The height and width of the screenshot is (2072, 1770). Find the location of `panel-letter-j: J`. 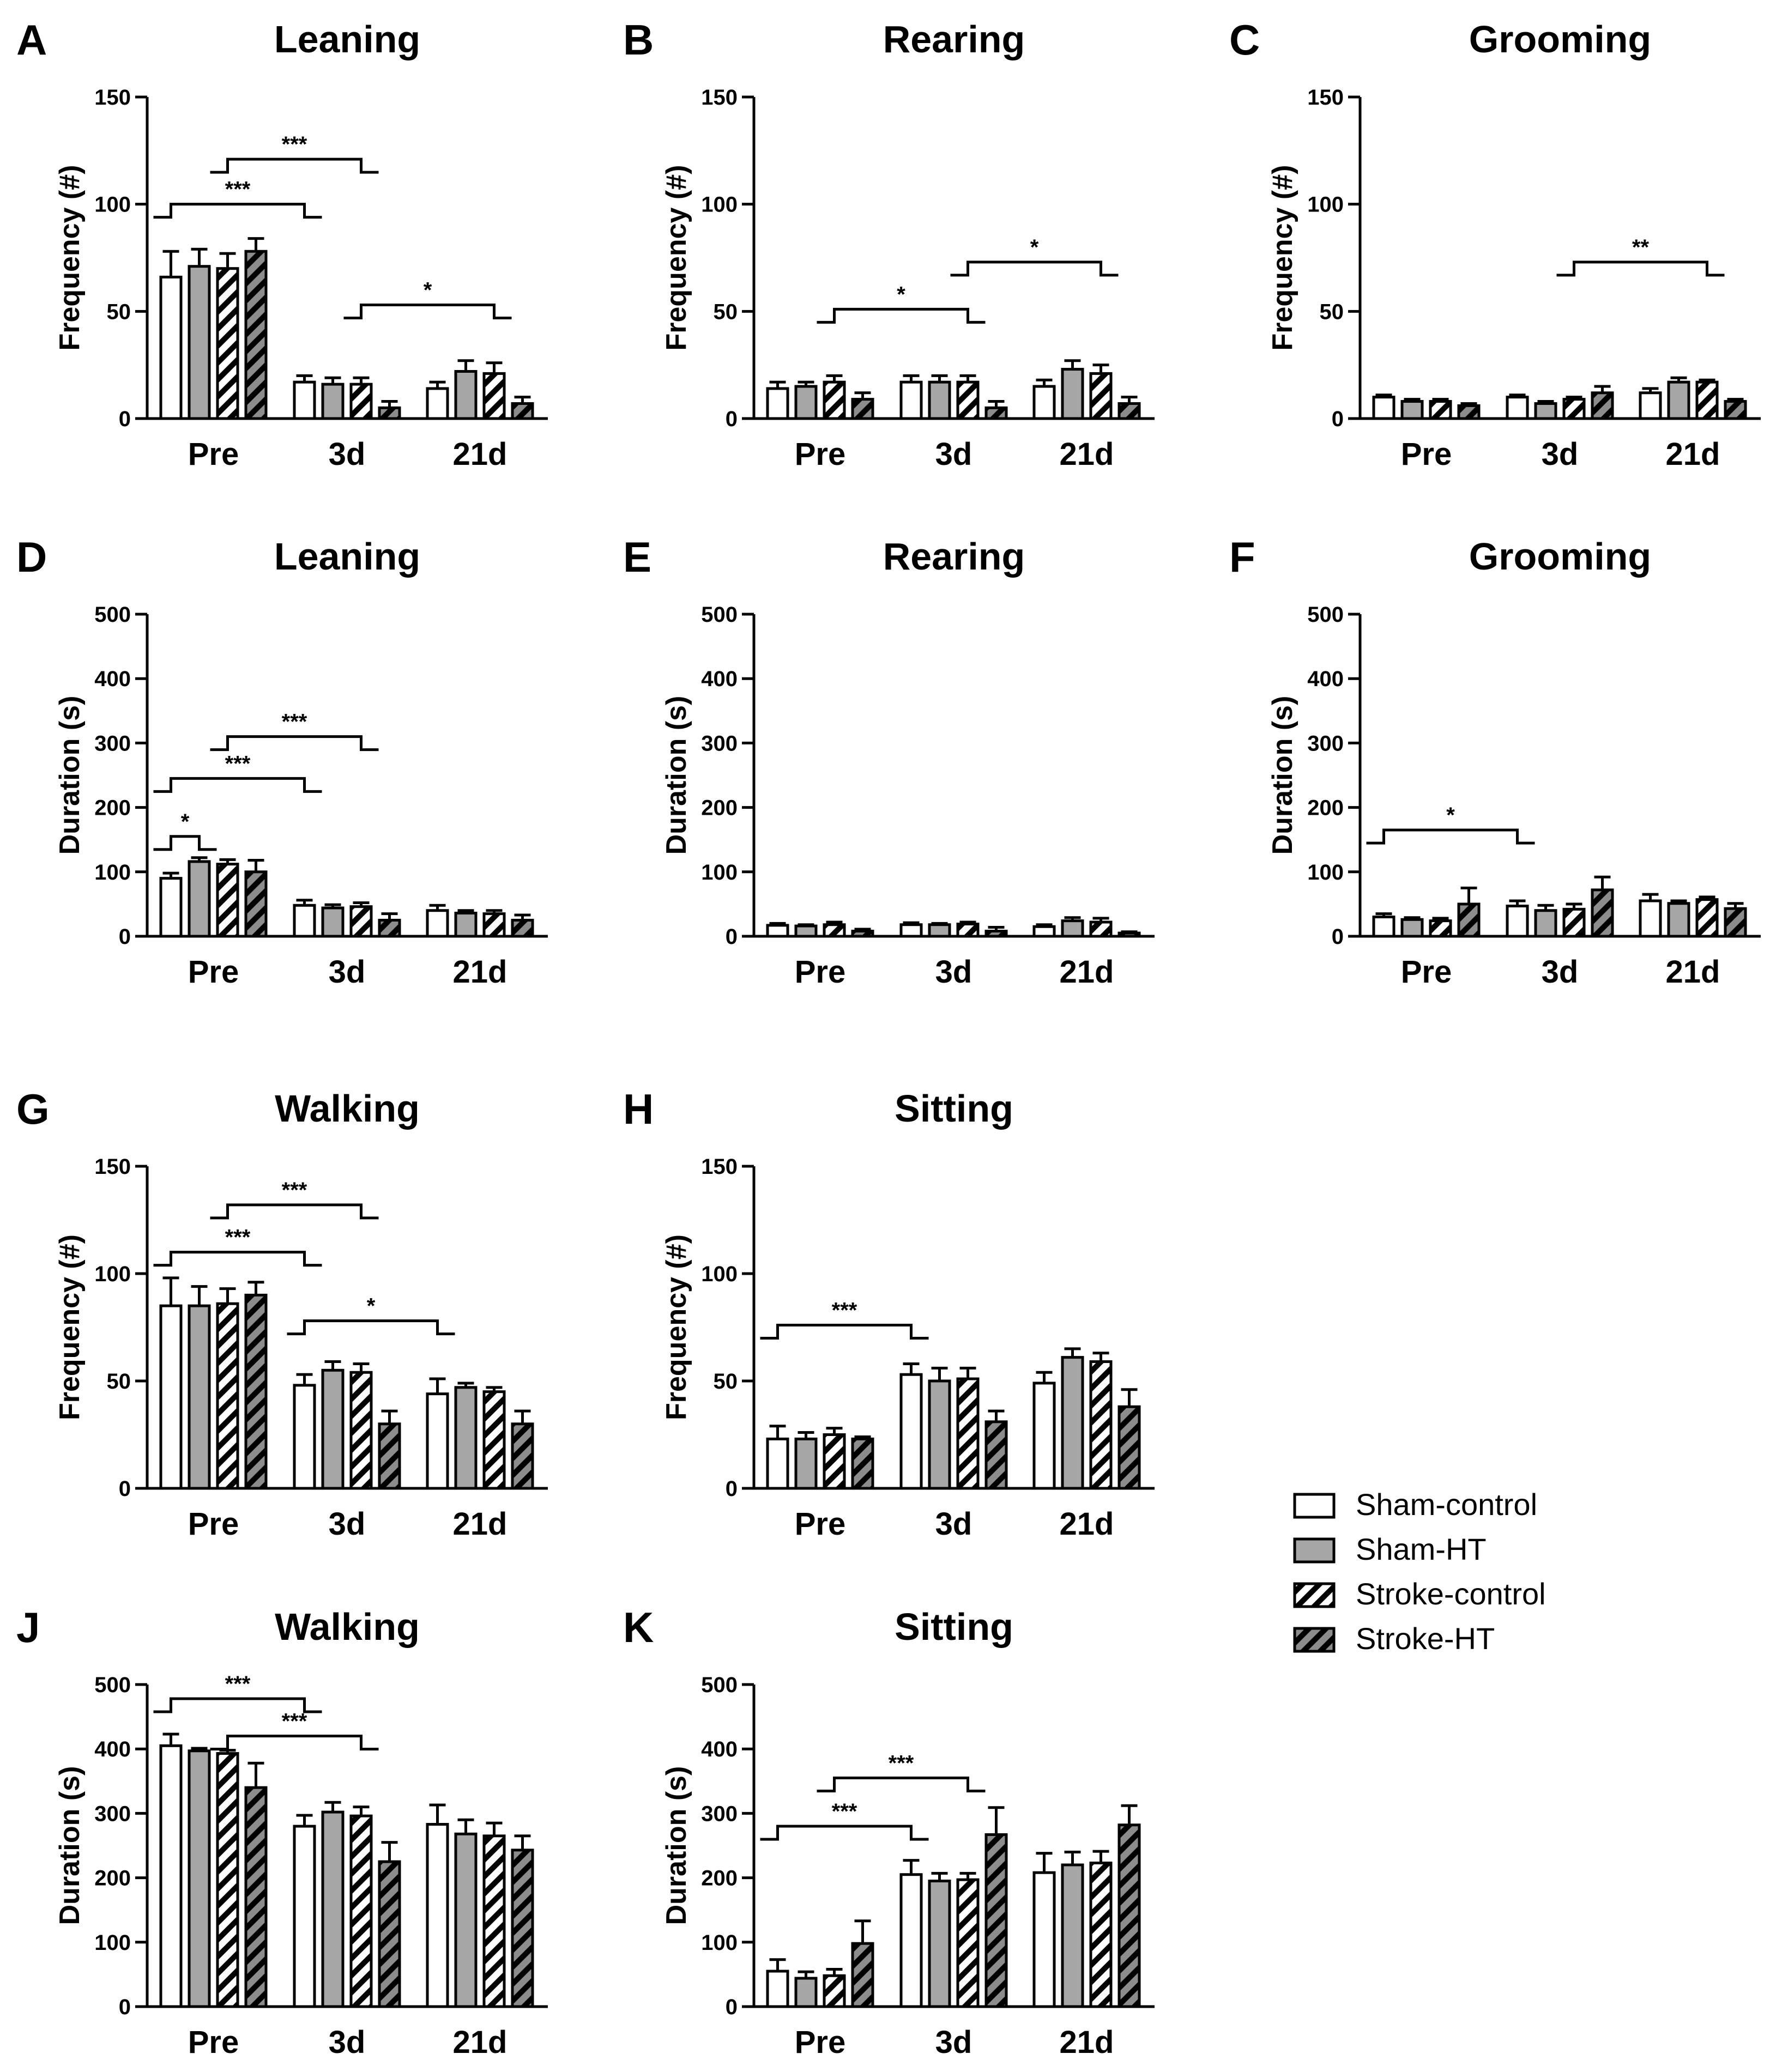

panel-letter-j: J is located at coordinates (28, 1627).